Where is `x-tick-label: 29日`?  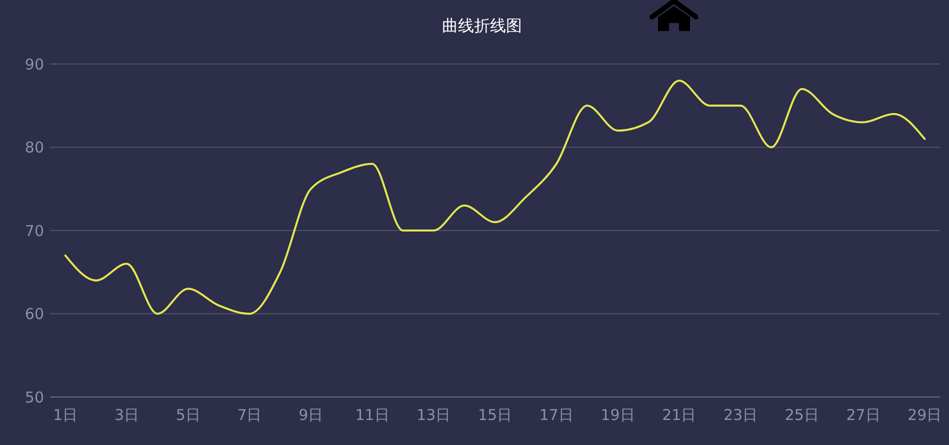 x-tick-label: 29日 is located at coordinates (925, 415).